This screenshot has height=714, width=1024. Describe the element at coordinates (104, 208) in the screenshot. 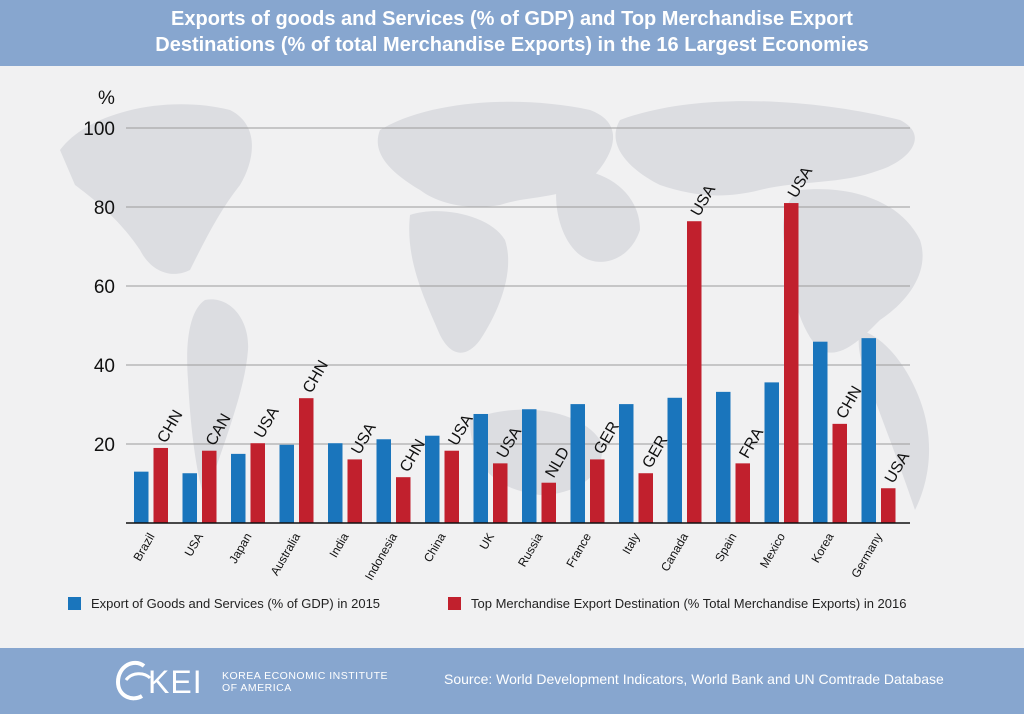

I see `y-tick-label-80: 80` at that location.